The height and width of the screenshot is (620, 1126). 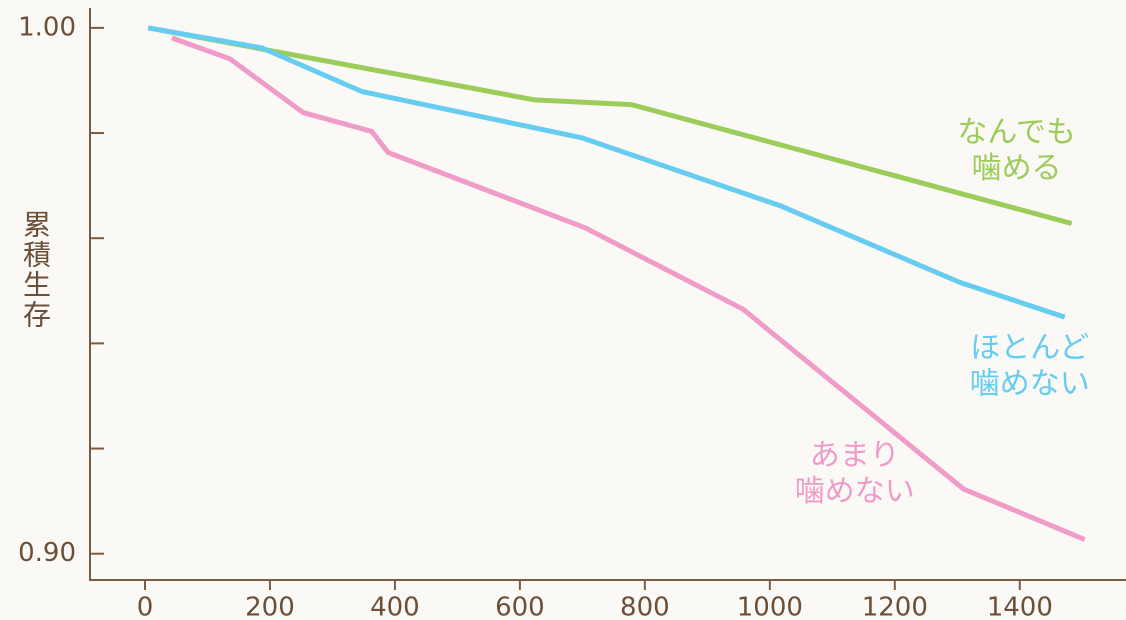 What do you see at coordinates (895, 606) in the screenshot?
I see `x-tick-label: 1200` at bounding box center [895, 606].